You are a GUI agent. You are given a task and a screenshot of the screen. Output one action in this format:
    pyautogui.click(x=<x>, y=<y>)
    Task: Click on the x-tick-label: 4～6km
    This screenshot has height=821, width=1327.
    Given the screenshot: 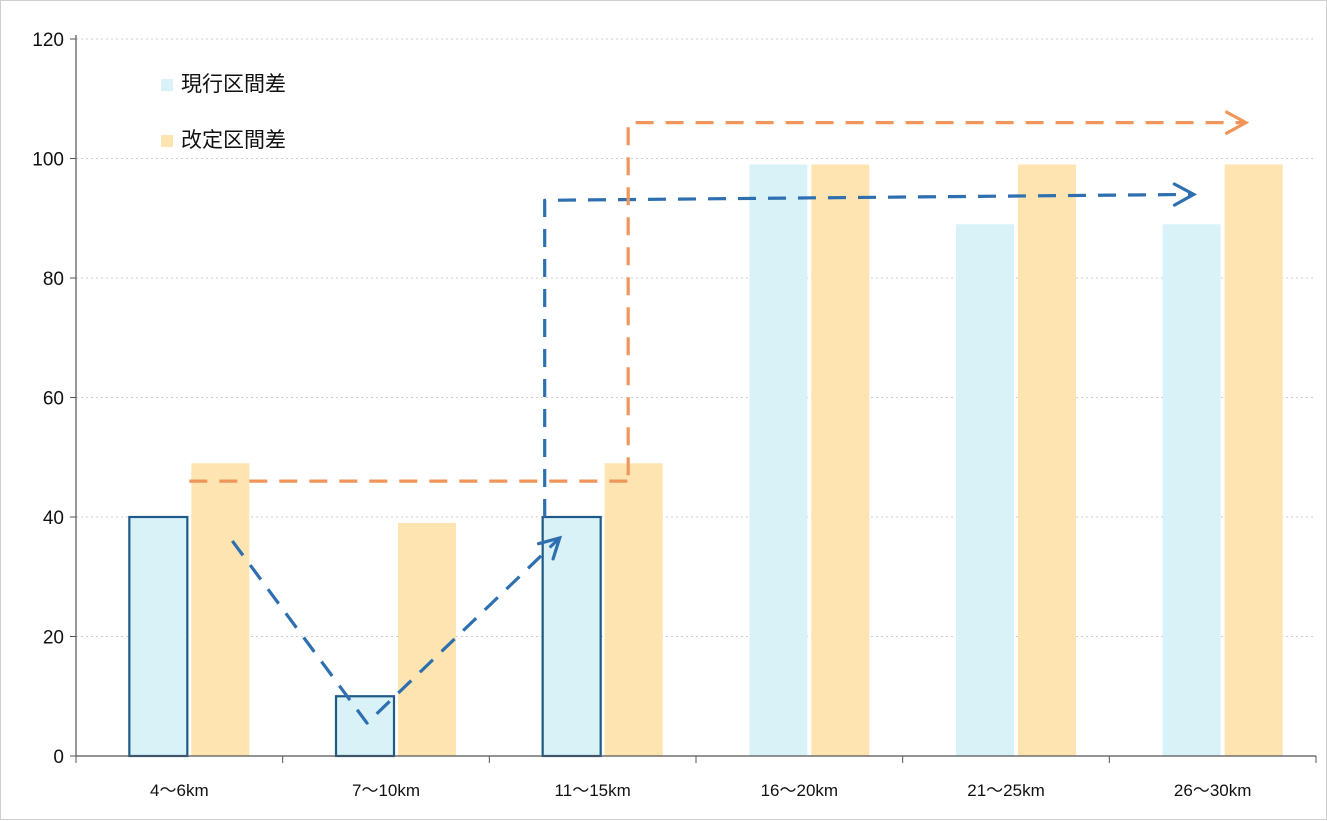 What is the action you would take?
    pyautogui.click(x=179, y=790)
    